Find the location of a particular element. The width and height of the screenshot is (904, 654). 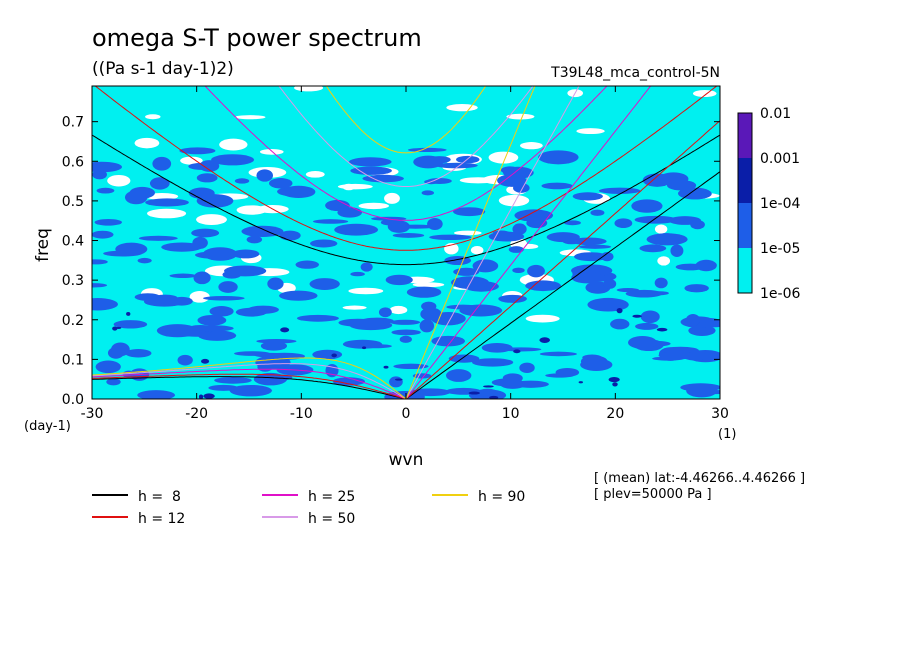

rossby-curve-h25 is located at coordinates (249, 383).